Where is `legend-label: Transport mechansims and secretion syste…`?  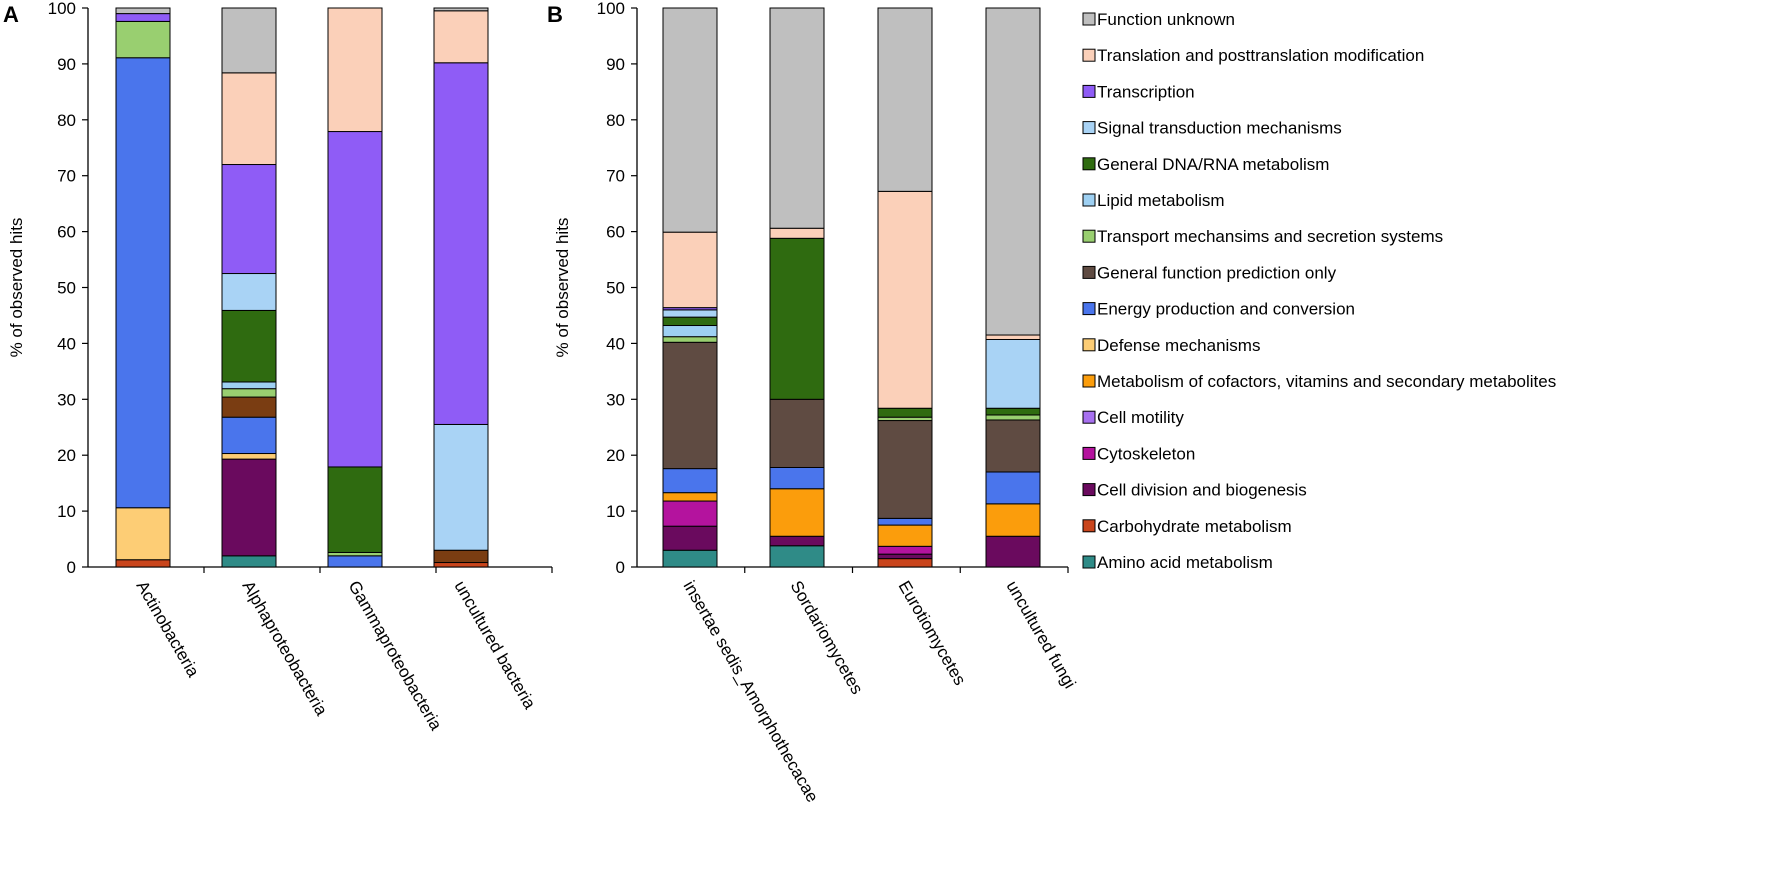 legend-label: Transport mechansims and secretion syste… is located at coordinates (1270, 236).